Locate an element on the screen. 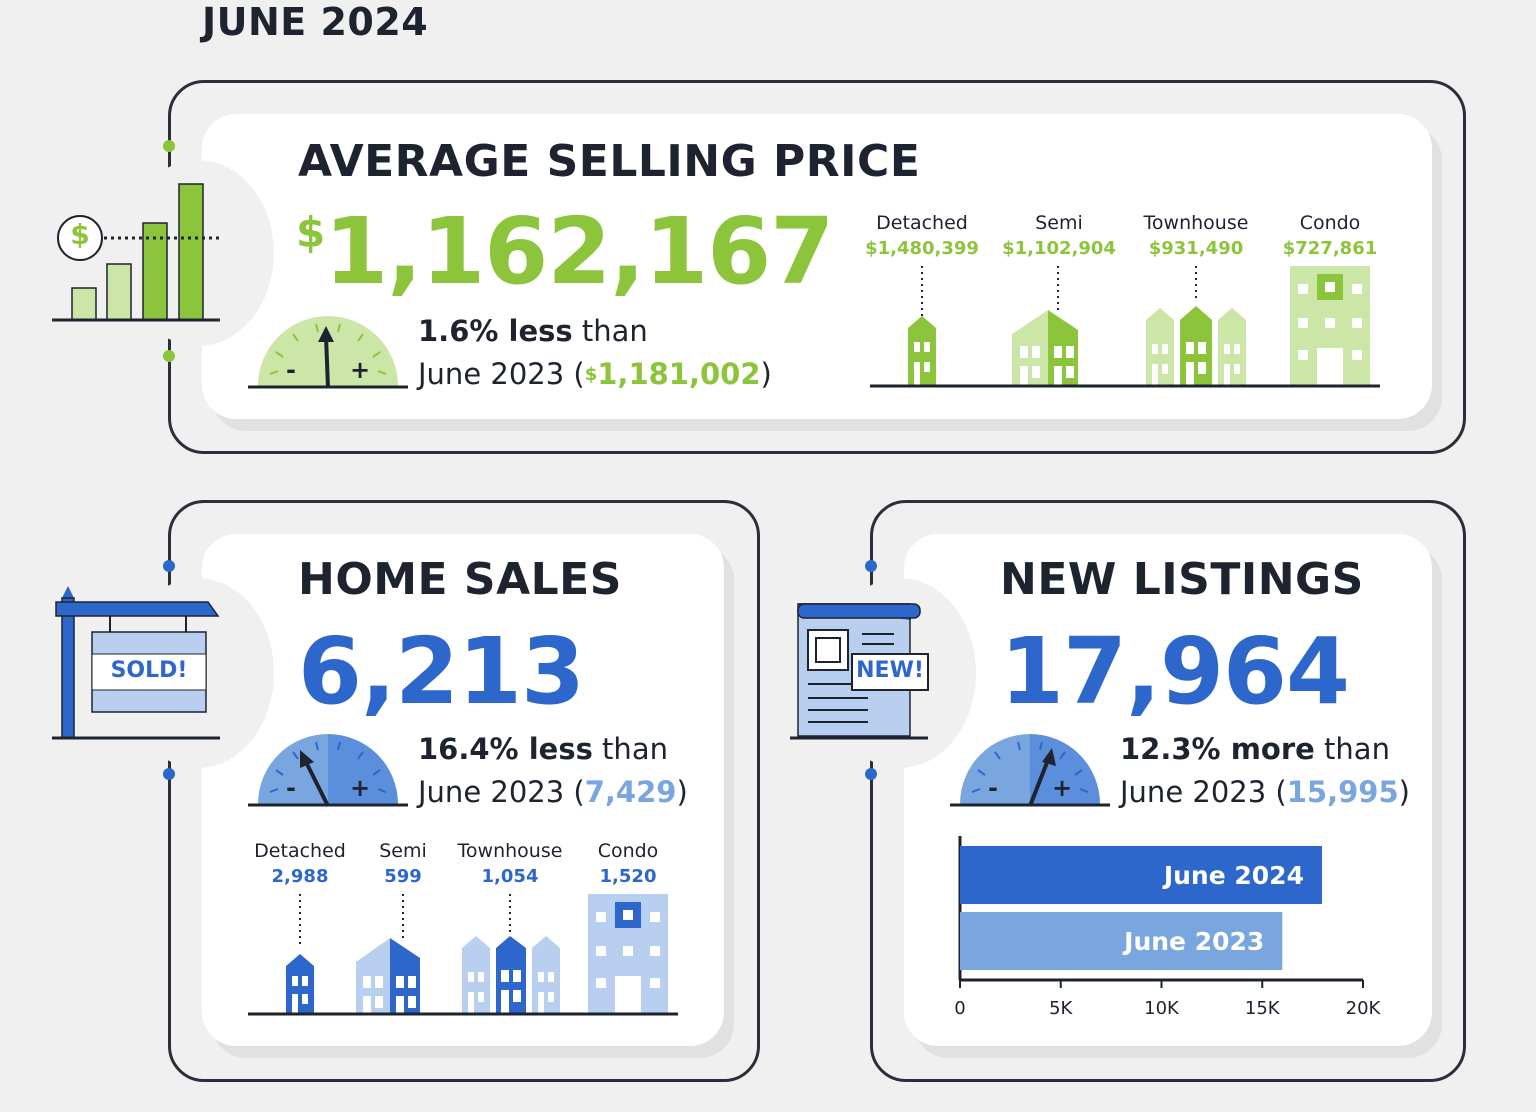  listings-prev-close: ) is located at coordinates (1404, 792).